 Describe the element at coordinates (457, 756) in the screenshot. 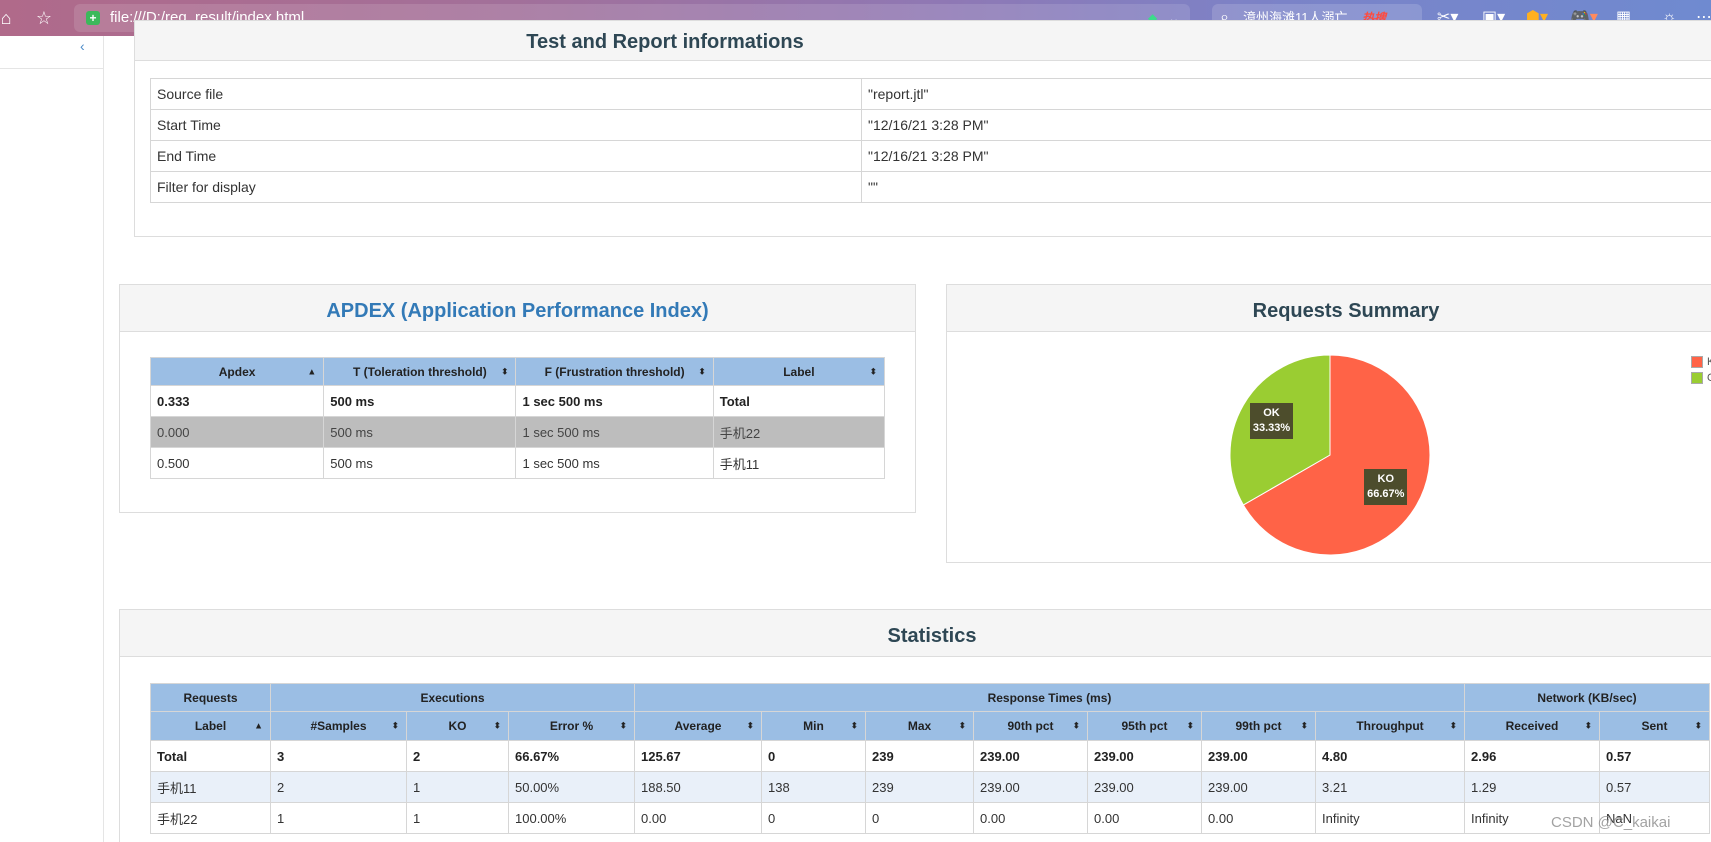

I see `statistics-cell: 2` at that location.